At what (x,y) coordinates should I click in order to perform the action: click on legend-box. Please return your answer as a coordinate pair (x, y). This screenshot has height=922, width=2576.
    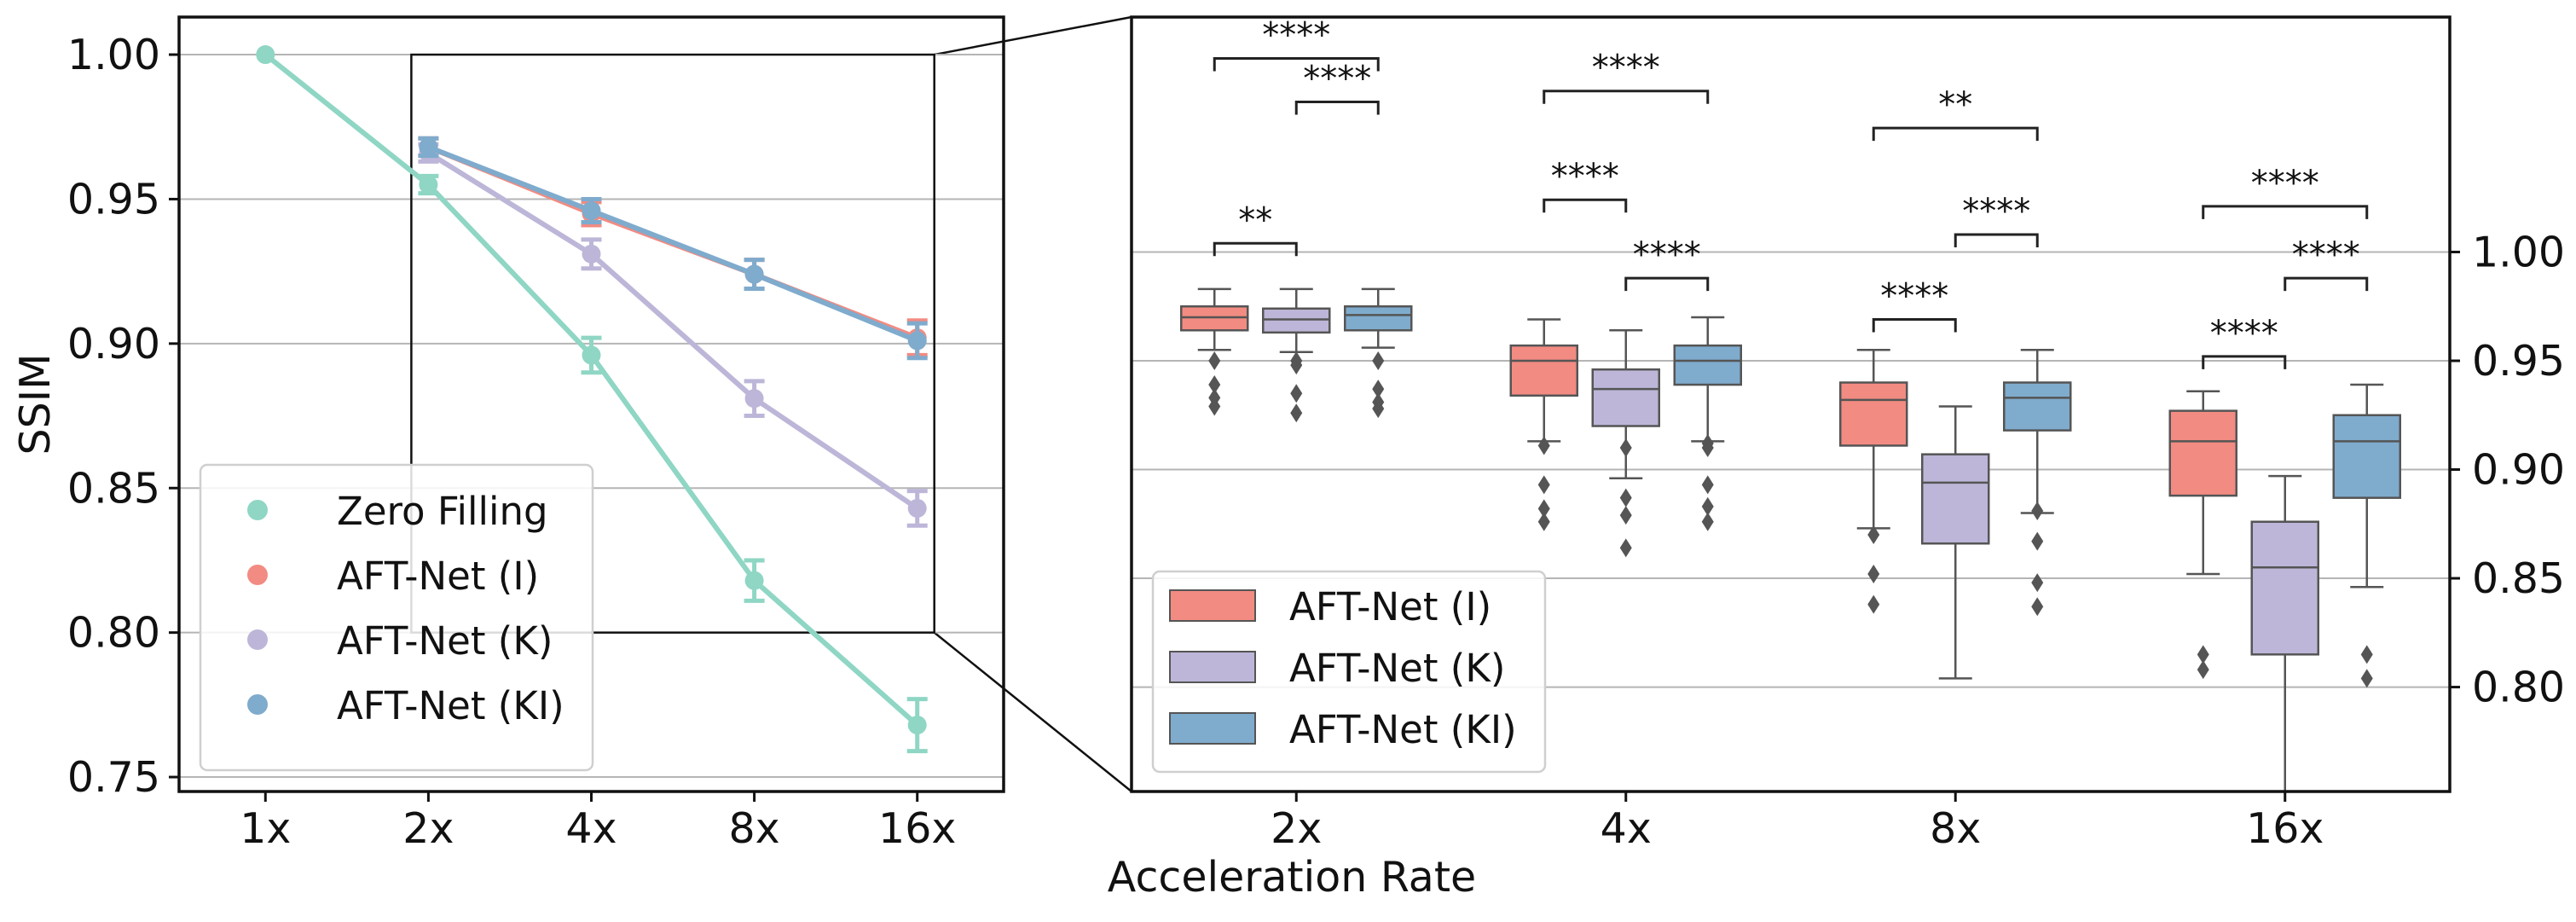
    Looking at the image, I should click on (396, 617).